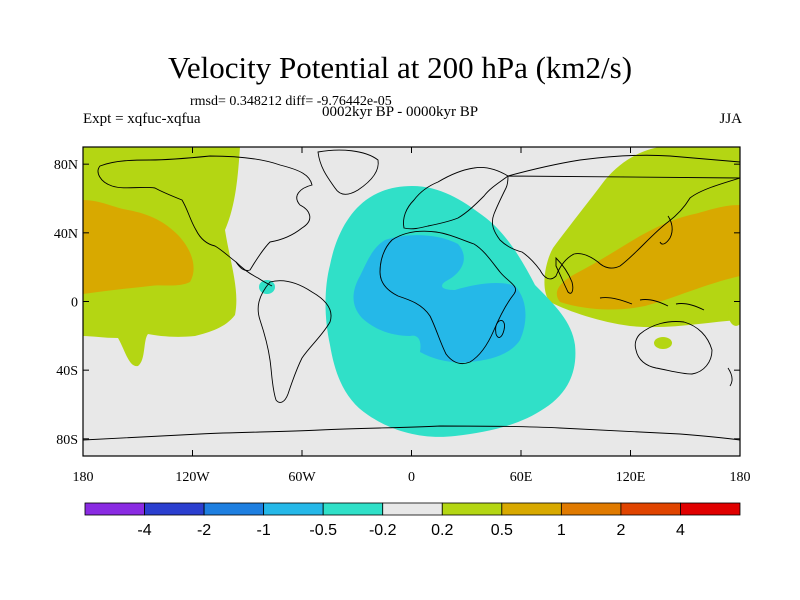  I want to click on y-tick-label: 0, so click(74, 303).